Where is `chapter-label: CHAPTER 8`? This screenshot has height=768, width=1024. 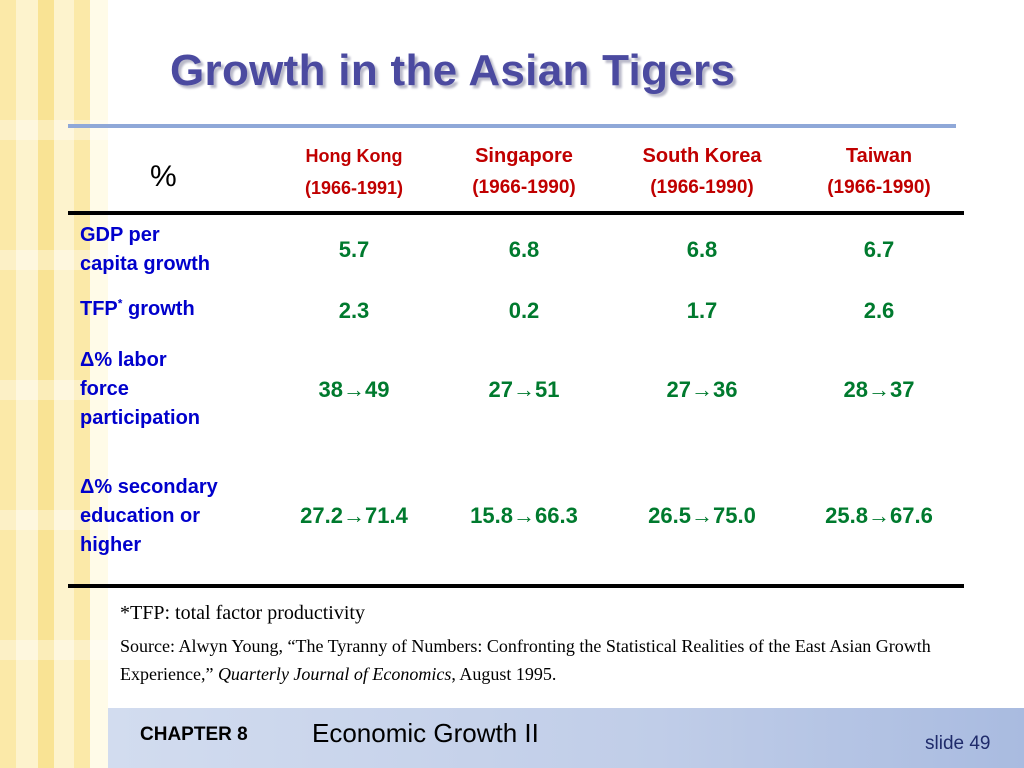 chapter-label: CHAPTER 8 is located at coordinates (194, 734).